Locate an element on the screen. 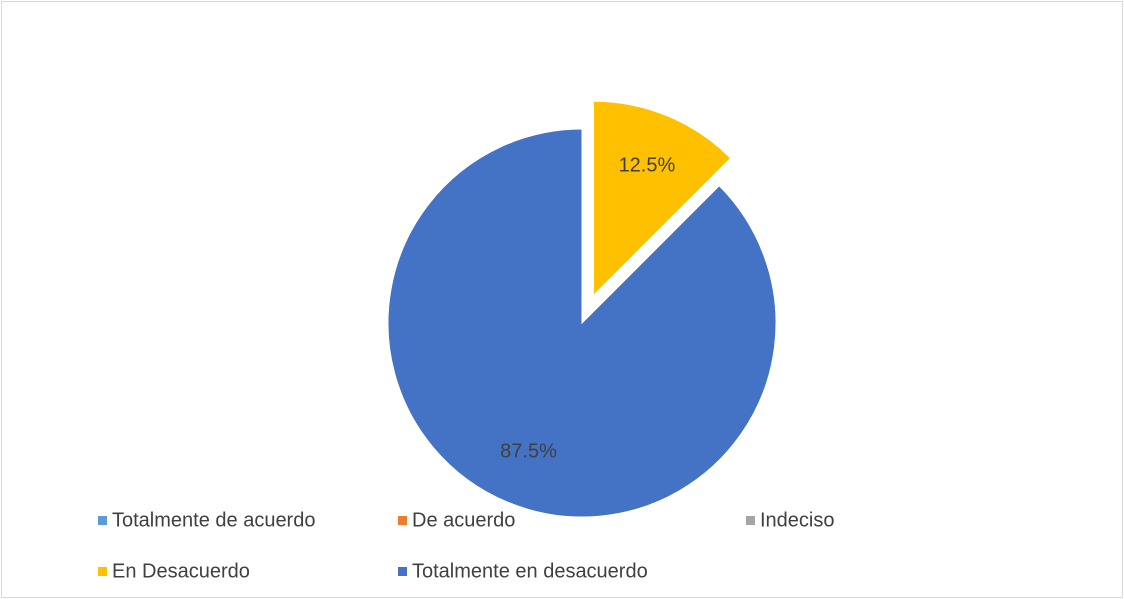 This screenshot has height=599, width=1124. legend-label: De acuerdo is located at coordinates (463, 520).